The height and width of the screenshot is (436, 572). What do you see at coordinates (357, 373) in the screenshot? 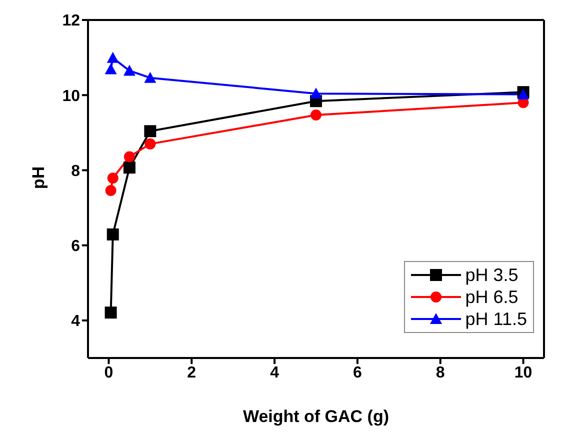
I see `x-tick-label: 6` at bounding box center [357, 373].